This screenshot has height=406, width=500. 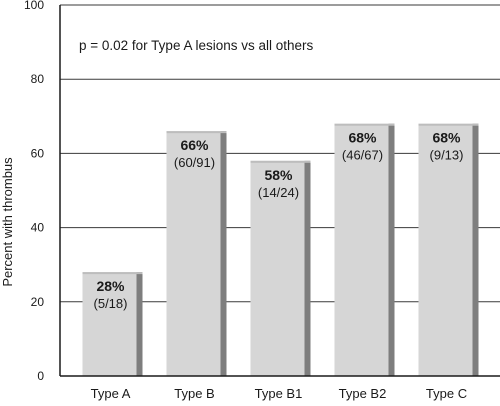 I want to click on bar-value-label: 58%, so click(x=278, y=175).